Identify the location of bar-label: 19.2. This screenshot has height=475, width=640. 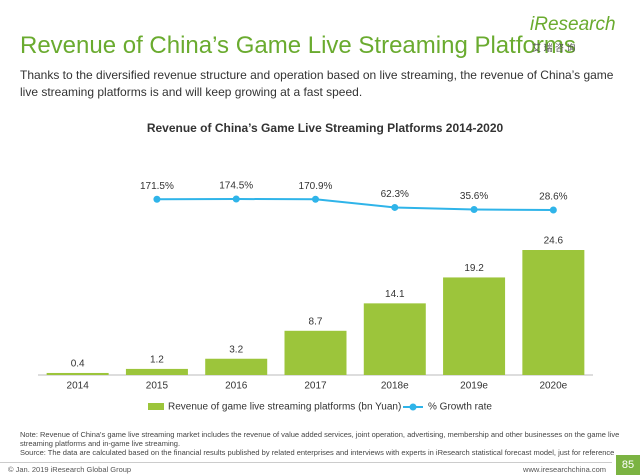
(474, 268).